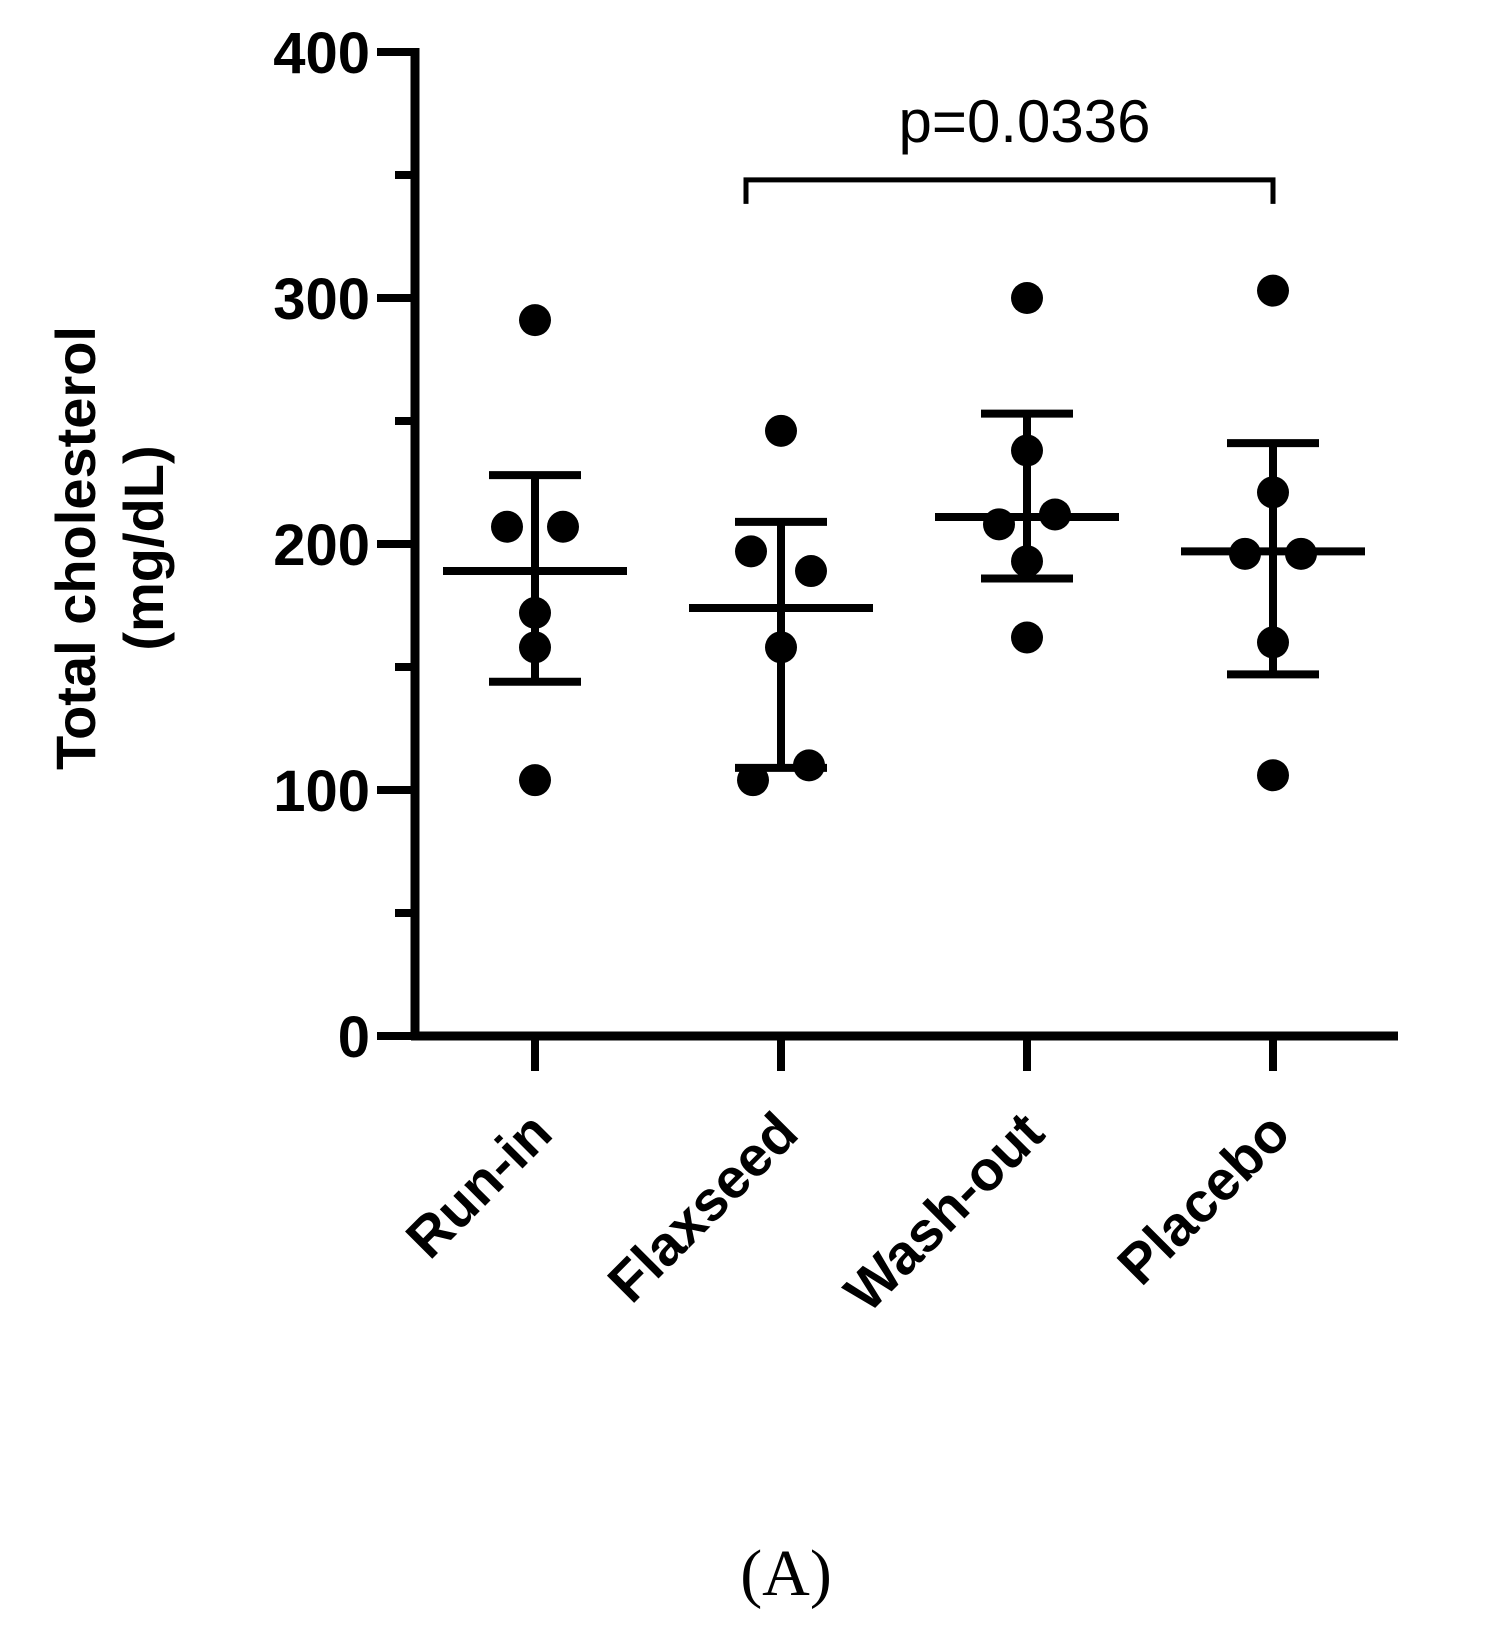  I want to click on annotations: p=0.0336, so click(1009, 146).